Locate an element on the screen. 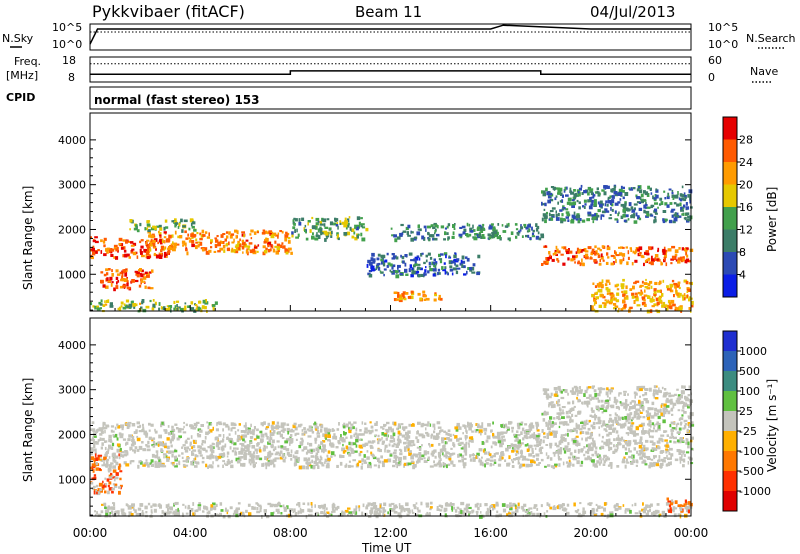 The width and height of the screenshot is (800, 554). colorbar-segment is located at coordinates (730, 240).